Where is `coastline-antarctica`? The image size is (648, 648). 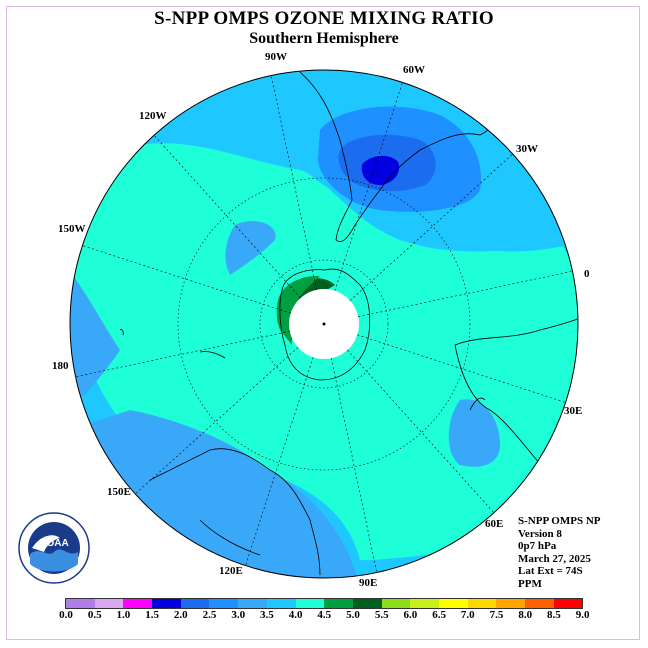
coastline-antarctica is located at coordinates (325, 324).